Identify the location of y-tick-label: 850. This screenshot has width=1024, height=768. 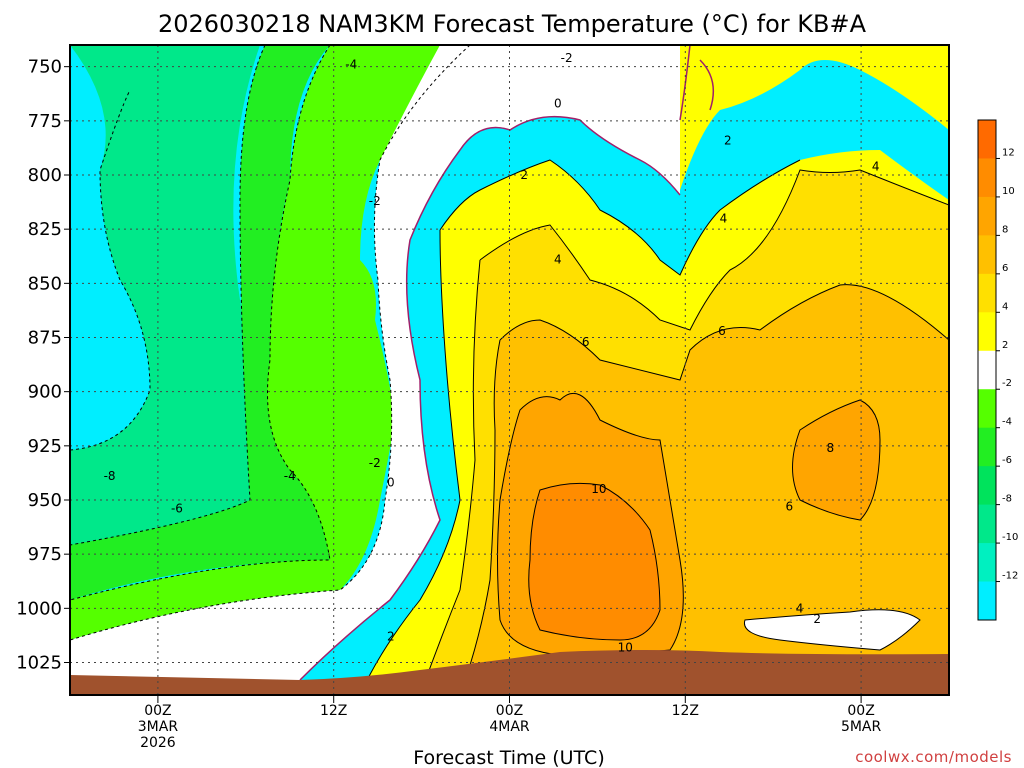
(45, 283).